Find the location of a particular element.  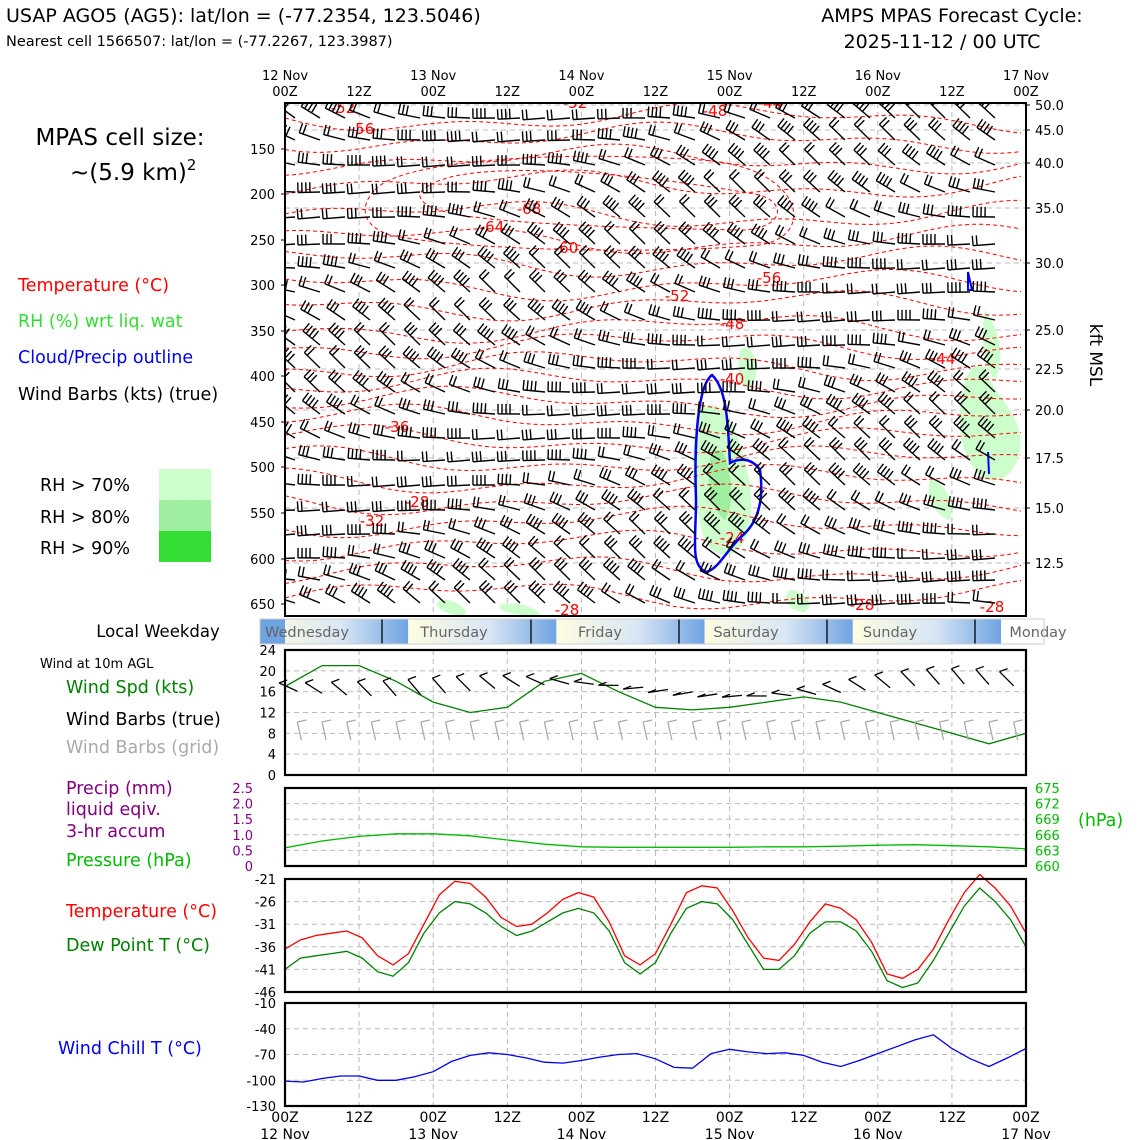

wind-barb-grid is located at coordinates (398, 731).